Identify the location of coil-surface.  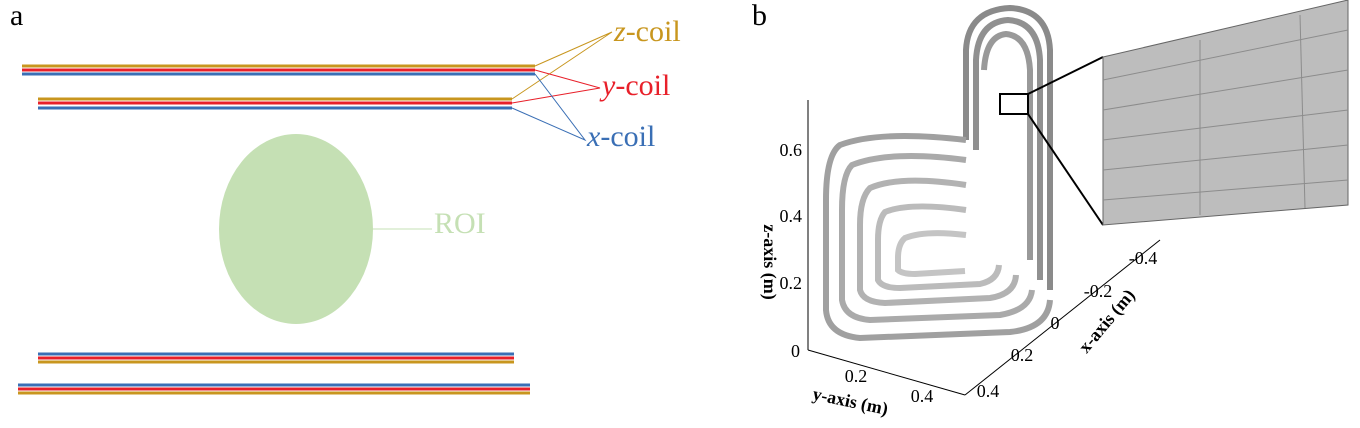
(938, 173).